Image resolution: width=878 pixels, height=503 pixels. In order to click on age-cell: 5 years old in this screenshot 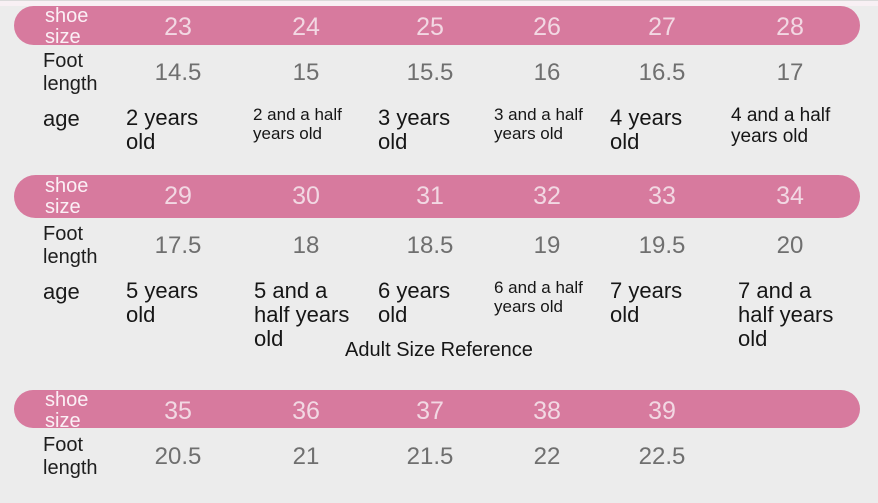, I will do `click(162, 303)`.